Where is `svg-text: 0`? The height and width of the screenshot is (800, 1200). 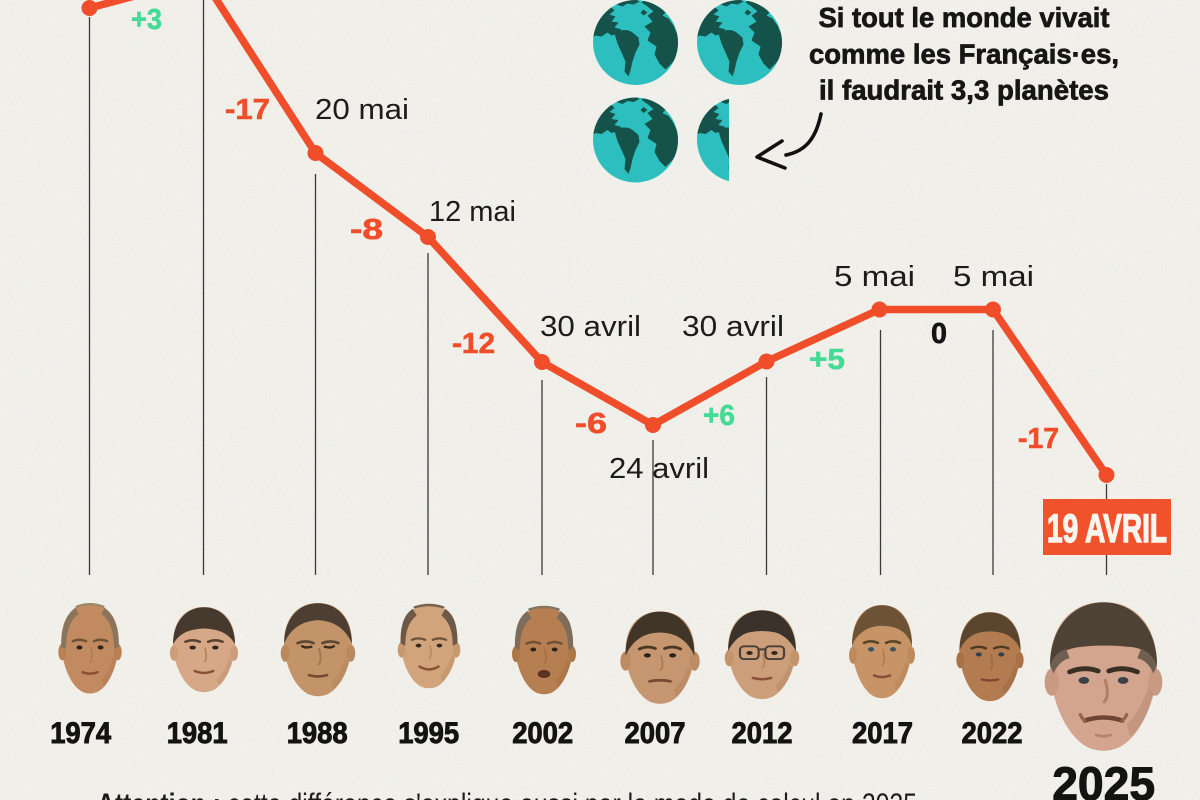
svg-text: 0 is located at coordinates (939, 334).